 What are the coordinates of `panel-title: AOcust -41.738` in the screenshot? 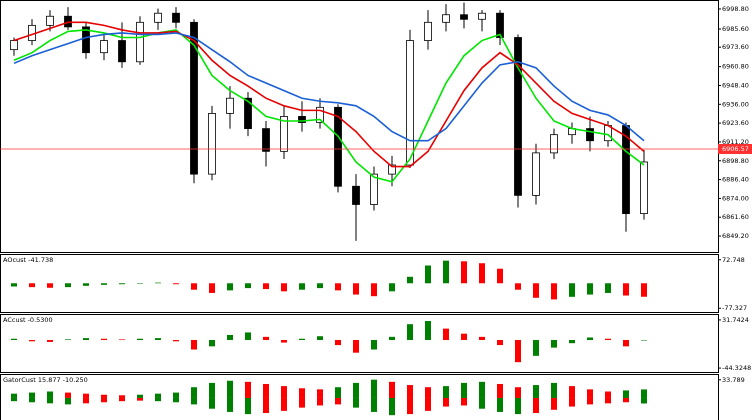 It's located at (28, 260).